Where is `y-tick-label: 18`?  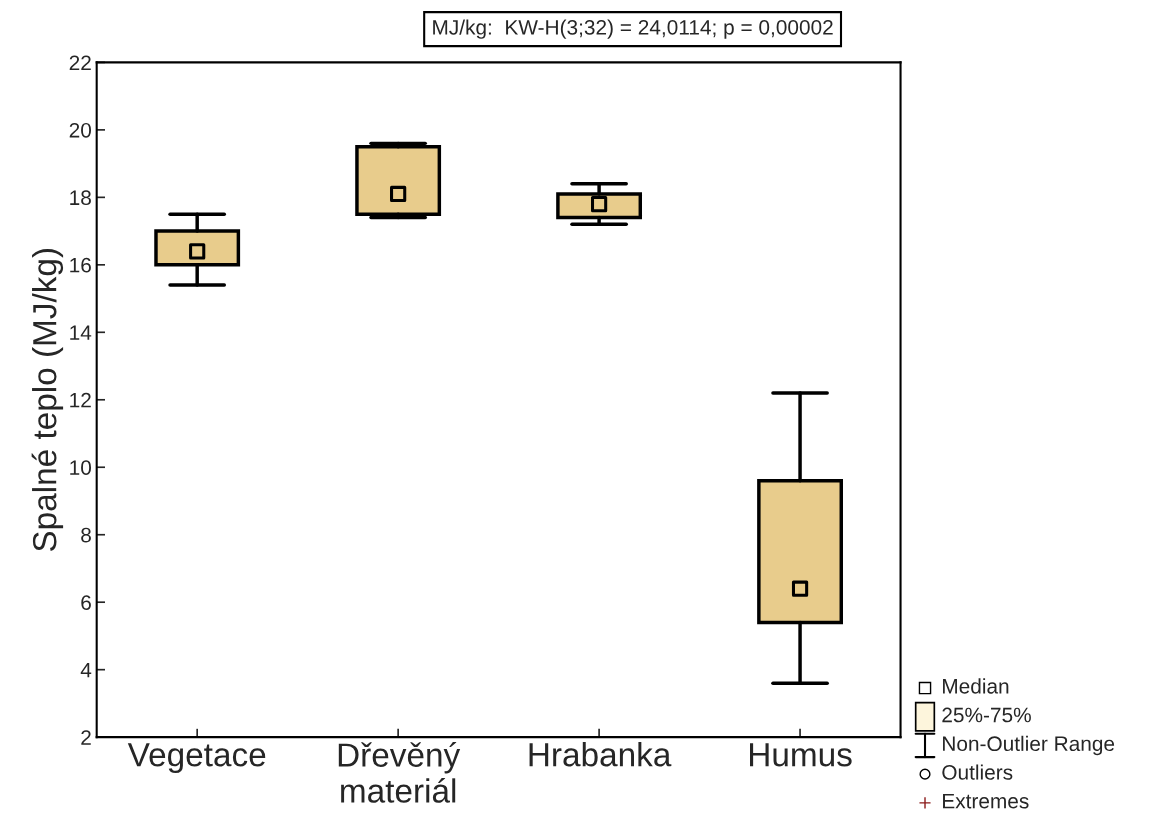
y-tick-label: 18 is located at coordinates (80, 198).